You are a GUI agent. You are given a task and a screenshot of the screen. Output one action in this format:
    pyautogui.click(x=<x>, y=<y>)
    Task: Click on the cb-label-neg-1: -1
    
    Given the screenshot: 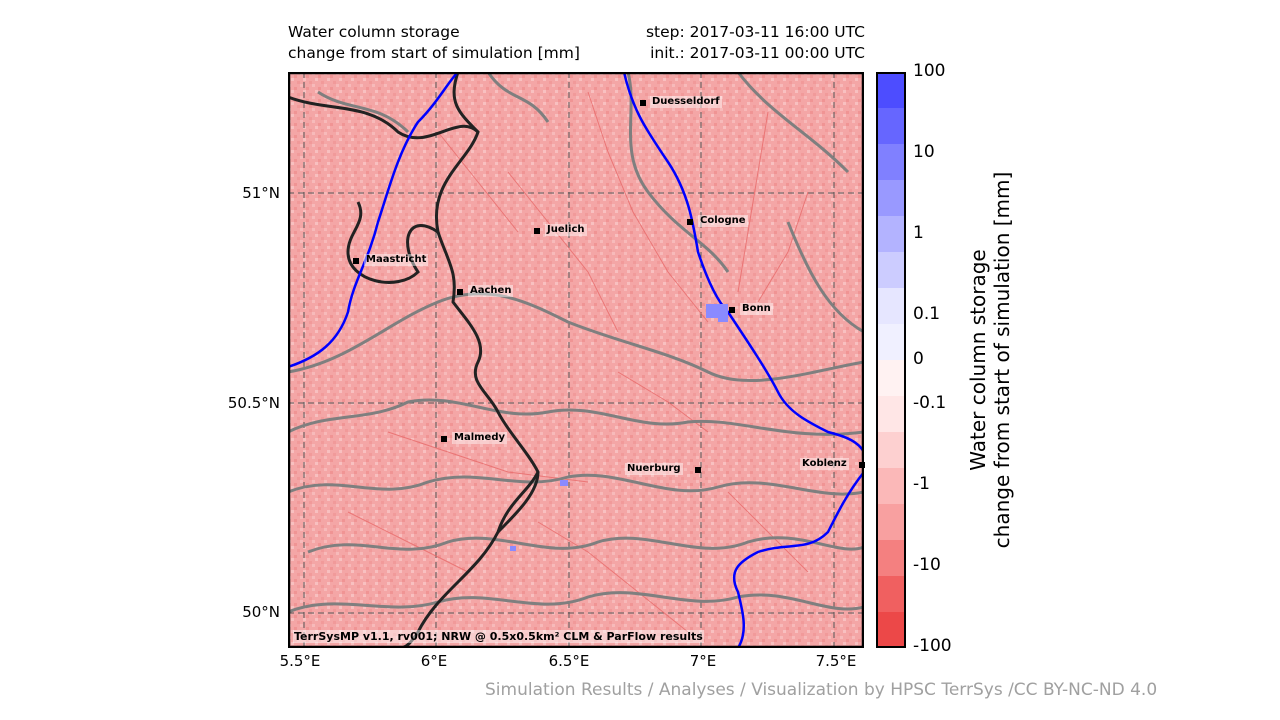 What is the action you would take?
    pyautogui.click(x=921, y=484)
    